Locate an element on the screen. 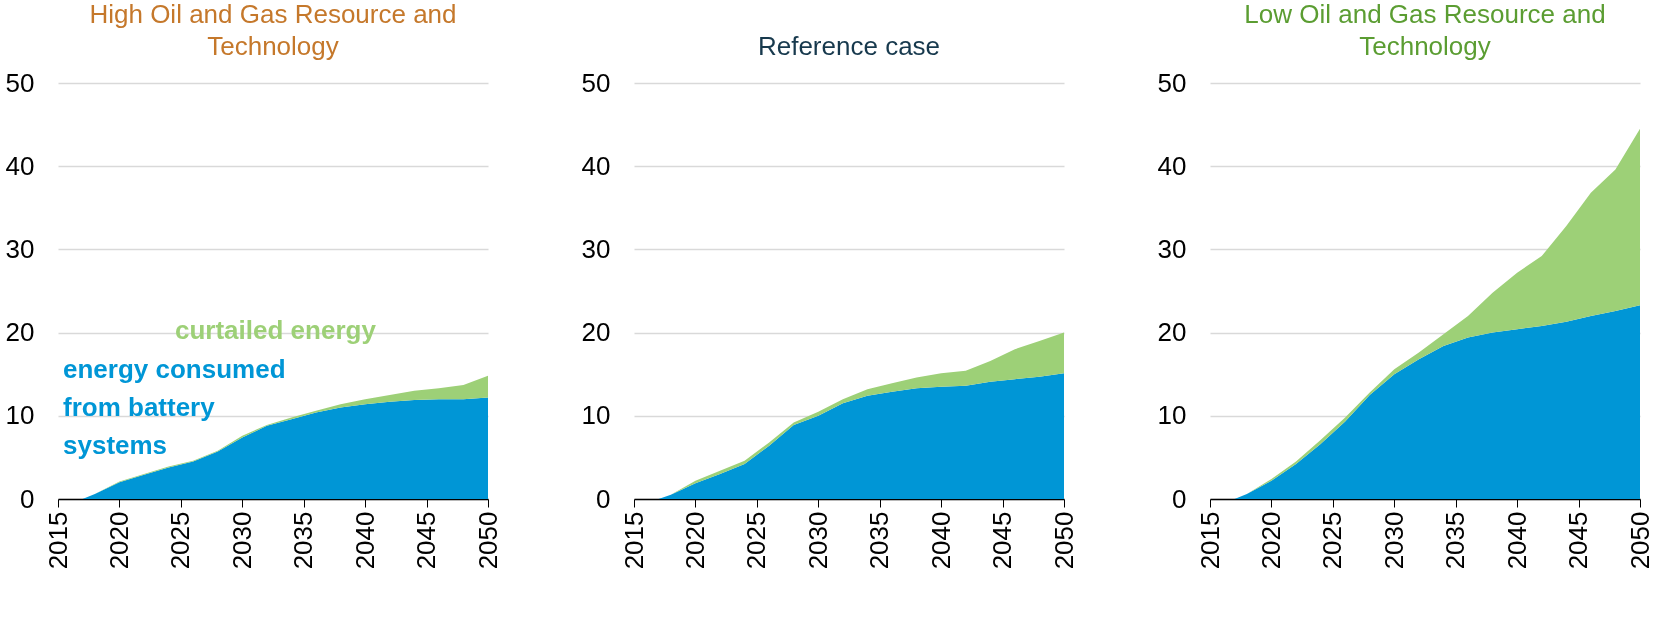 The height and width of the screenshot is (623, 1663). series-label: energy consumed from battery systems is located at coordinates (174, 407).